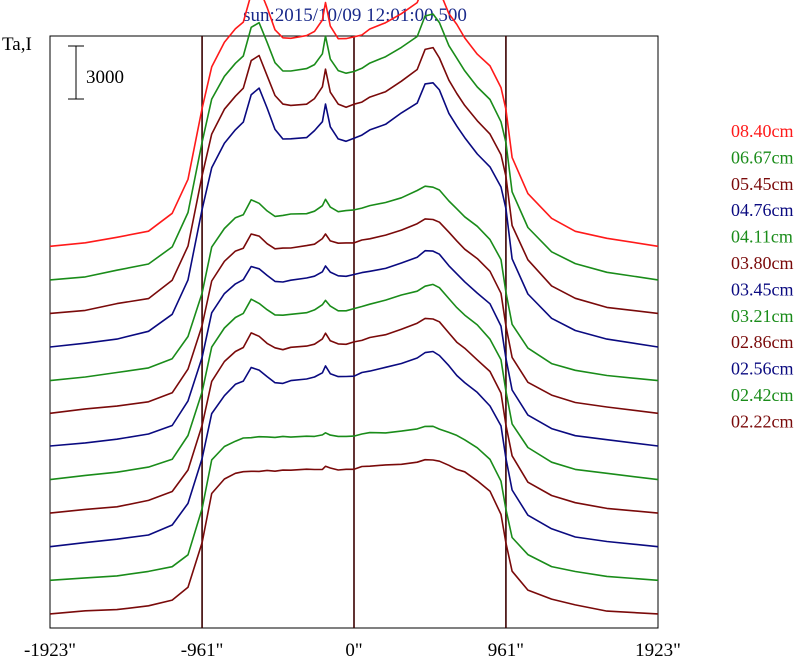 Image resolution: width=807 pixels, height=662 pixels. I want to click on legend-entry-6: 03.45cm, so click(762, 289).